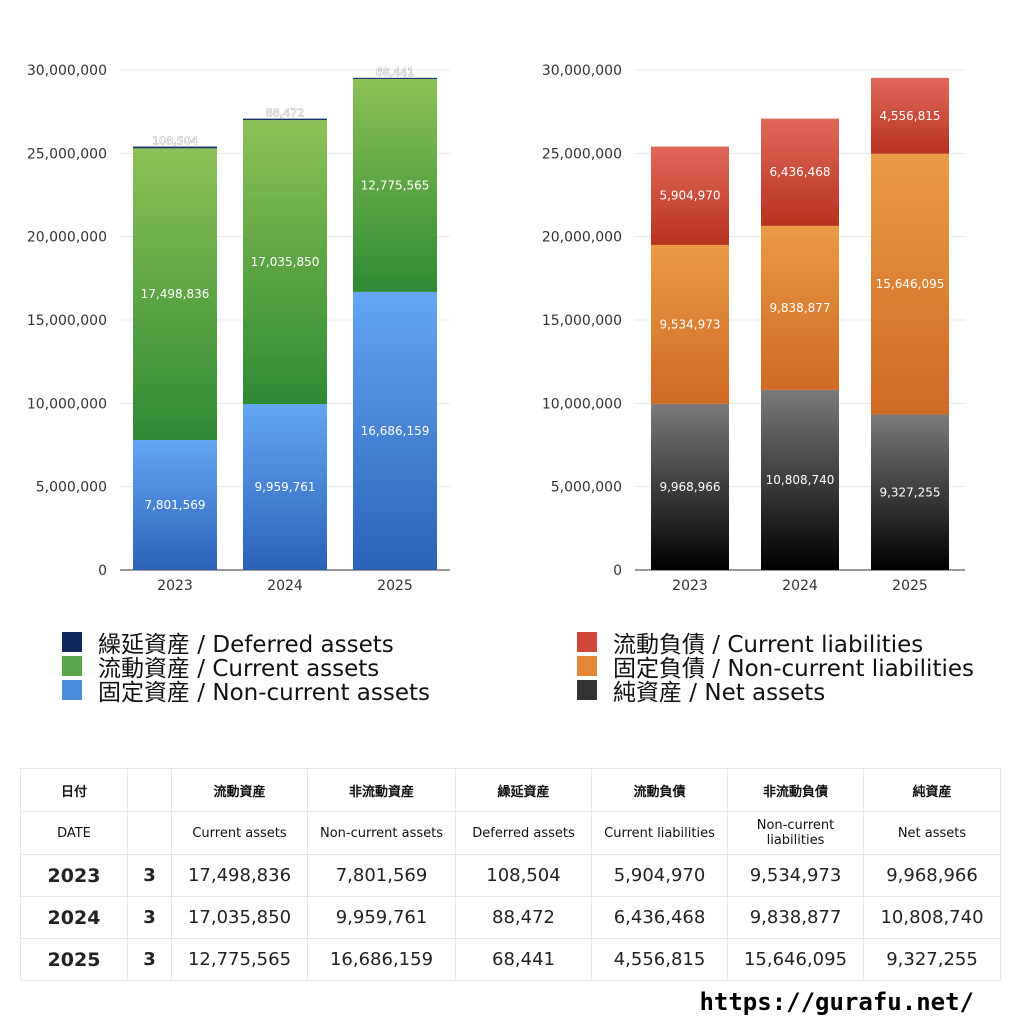 The image size is (1024, 1024). I want to click on x-tick-label: 2023, so click(690, 586).